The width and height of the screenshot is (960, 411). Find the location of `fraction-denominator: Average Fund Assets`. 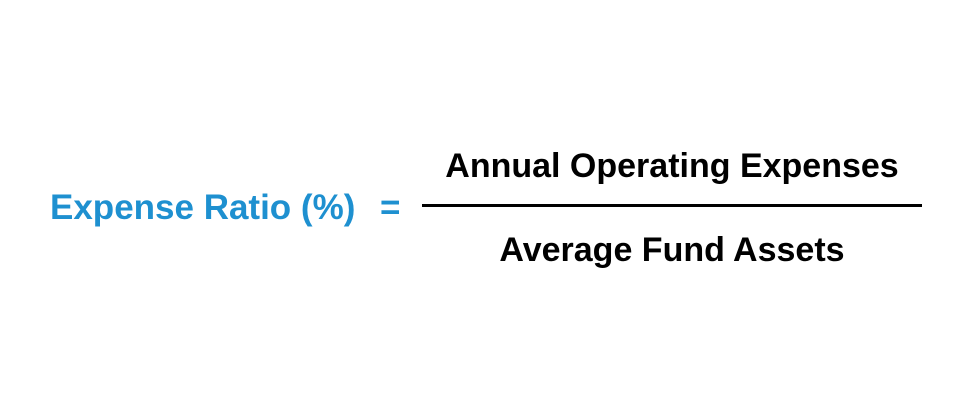

fraction-denominator: Average Fund Assets is located at coordinates (672, 250).